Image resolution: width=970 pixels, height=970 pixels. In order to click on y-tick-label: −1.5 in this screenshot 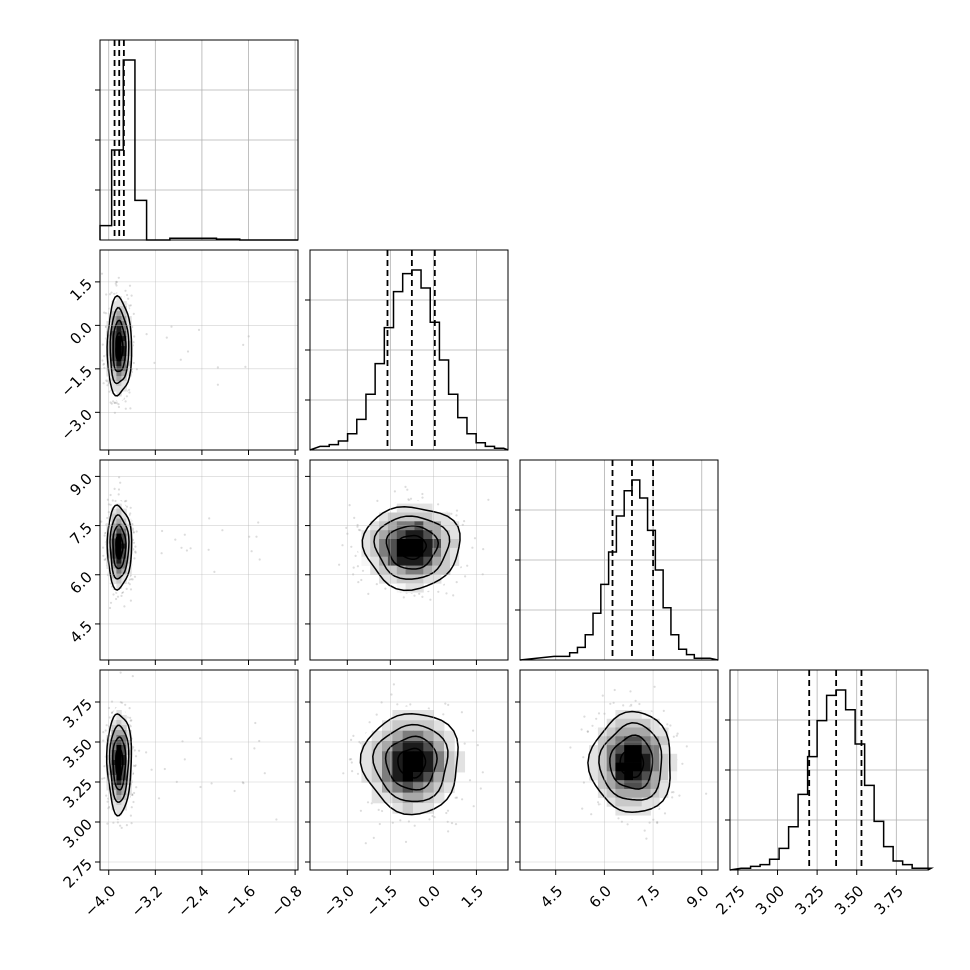, I will do `click(77, 381)`.